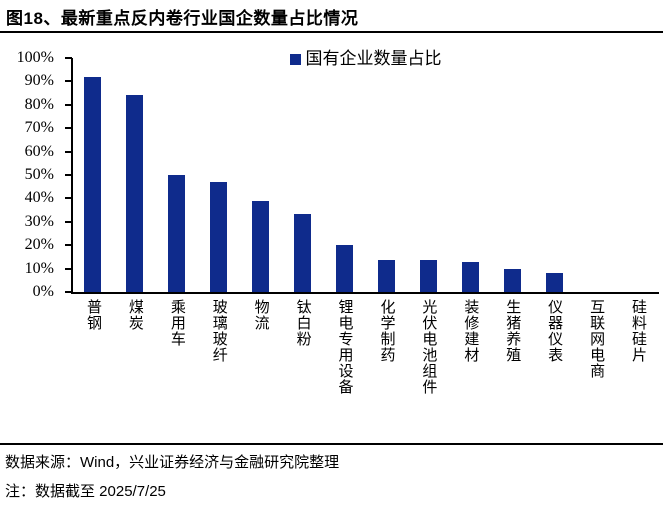  Describe the element at coordinates (176, 323) in the screenshot. I see `x-category-label: 乘用车` at that location.